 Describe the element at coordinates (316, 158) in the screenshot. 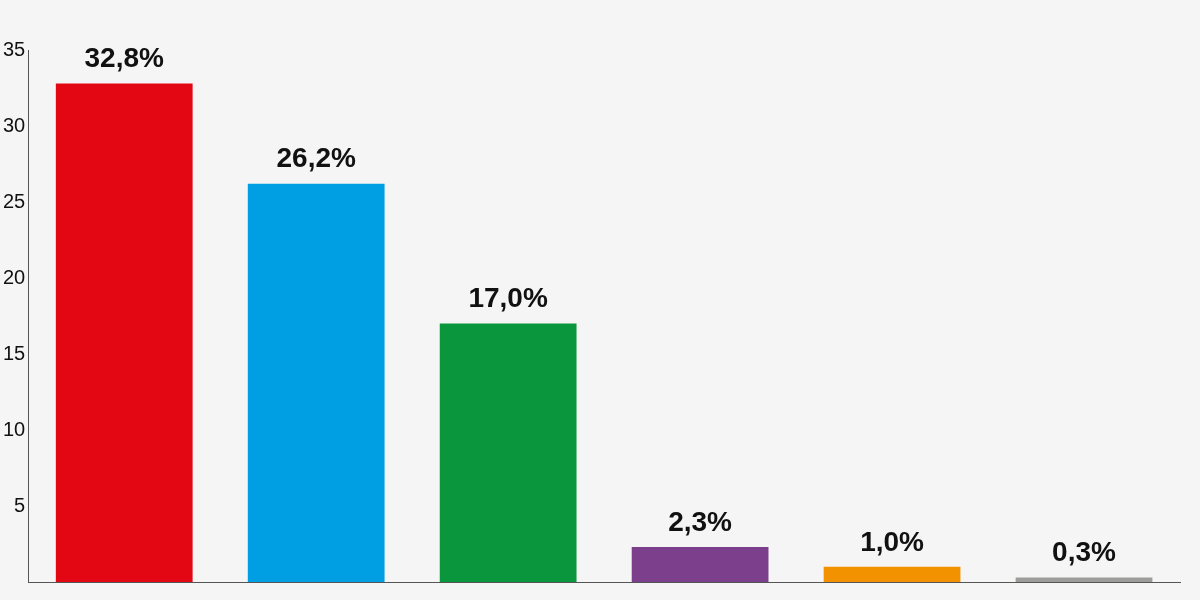

I see `data-label: 26,2%` at that location.